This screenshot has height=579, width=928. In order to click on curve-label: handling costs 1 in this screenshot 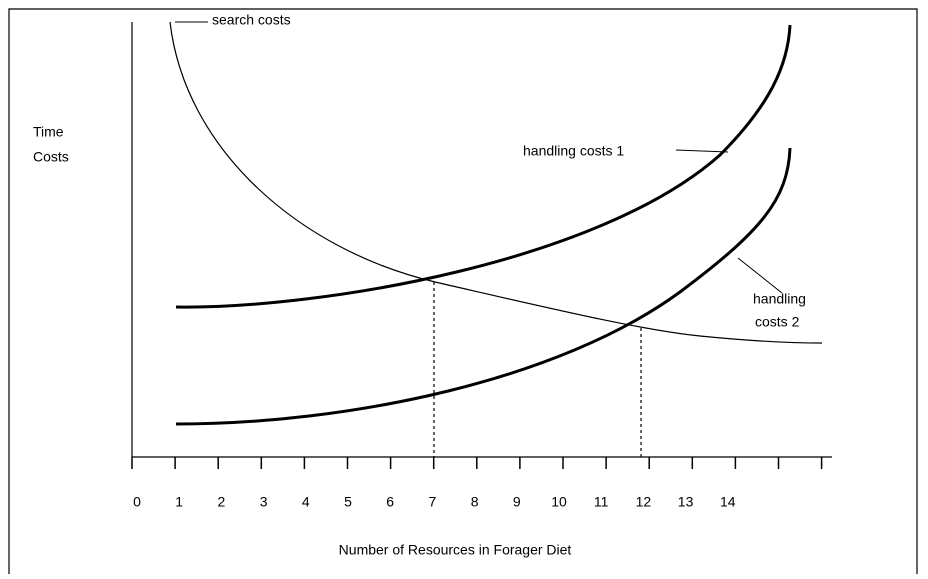, I will do `click(573, 151)`.